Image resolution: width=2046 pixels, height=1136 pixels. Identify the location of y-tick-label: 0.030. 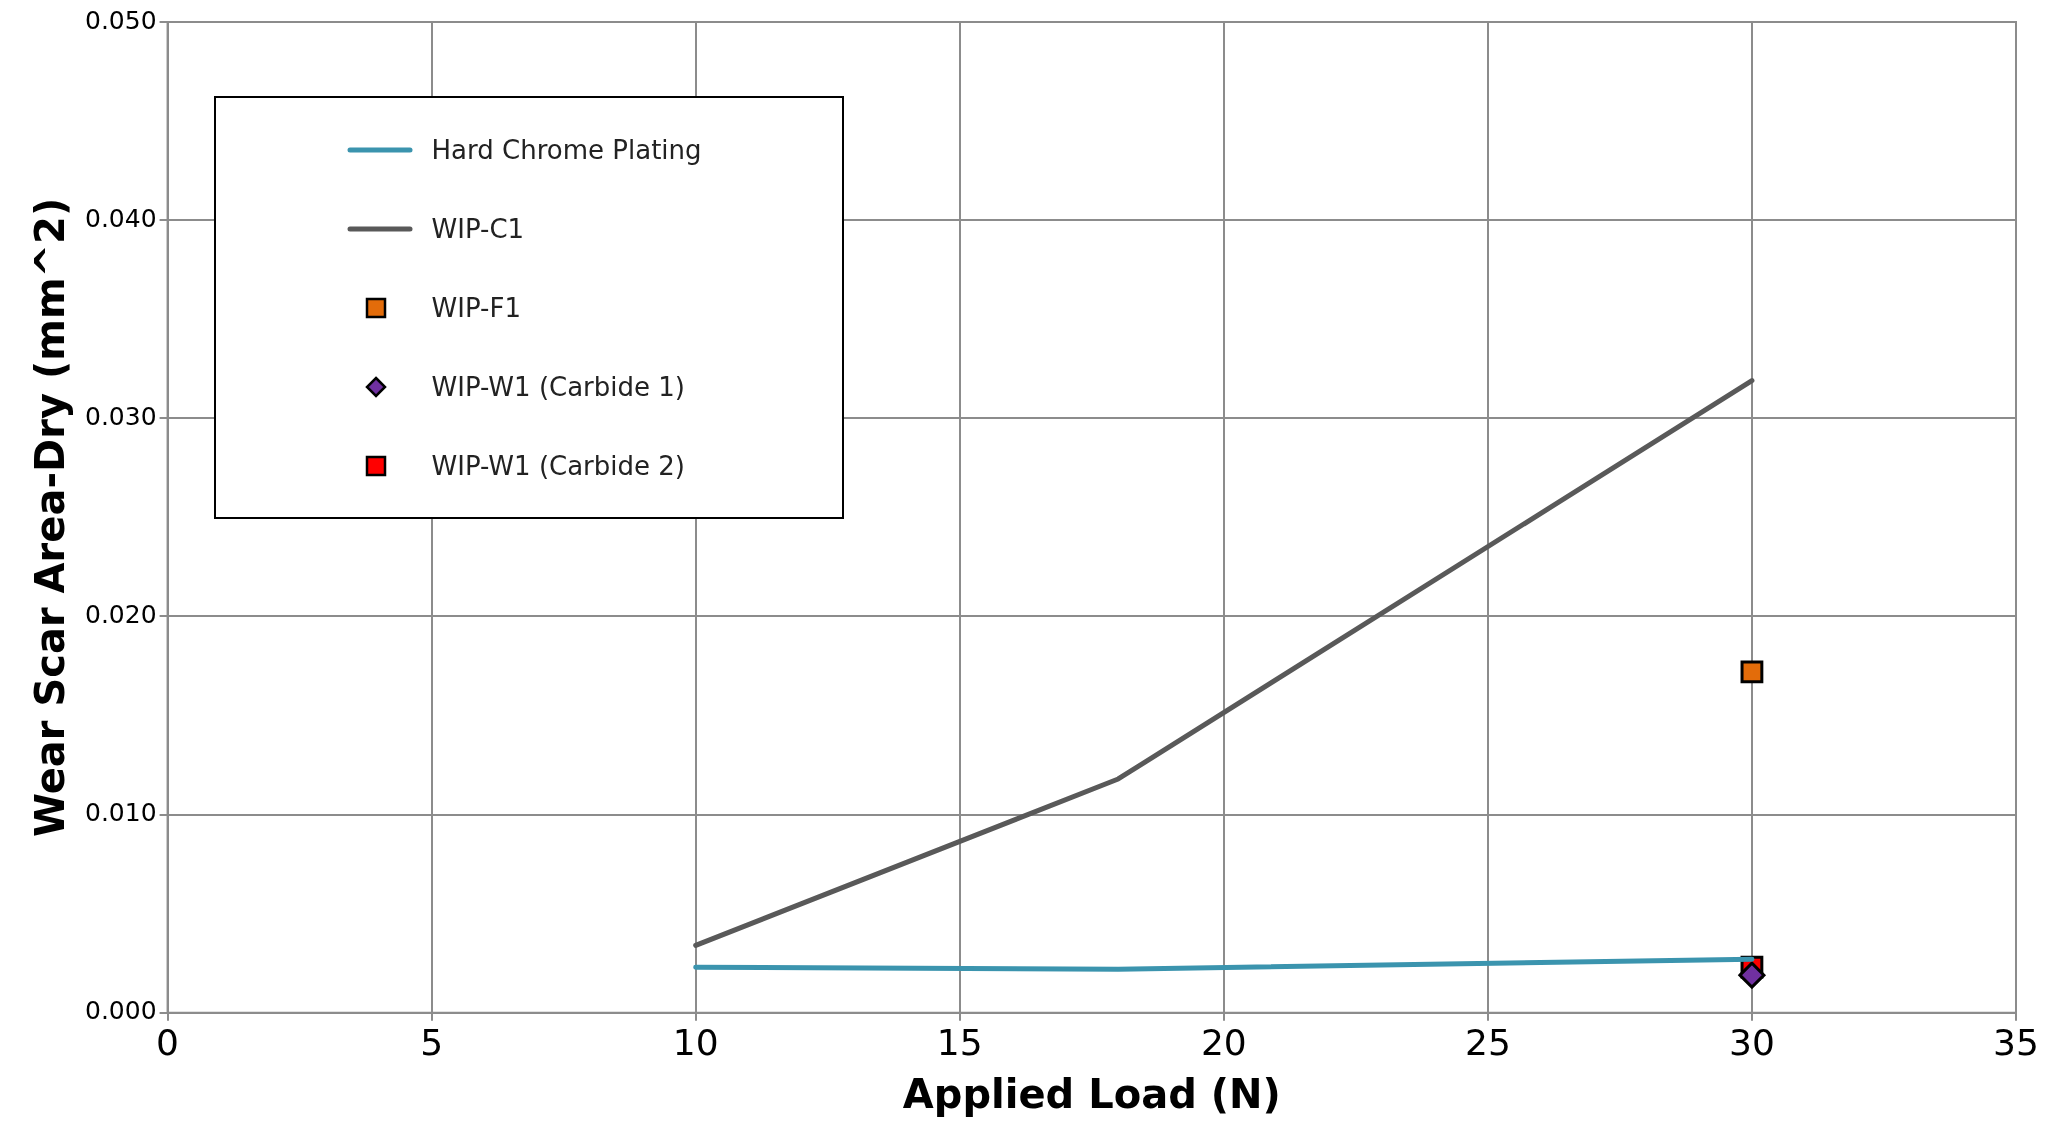
(120, 416).